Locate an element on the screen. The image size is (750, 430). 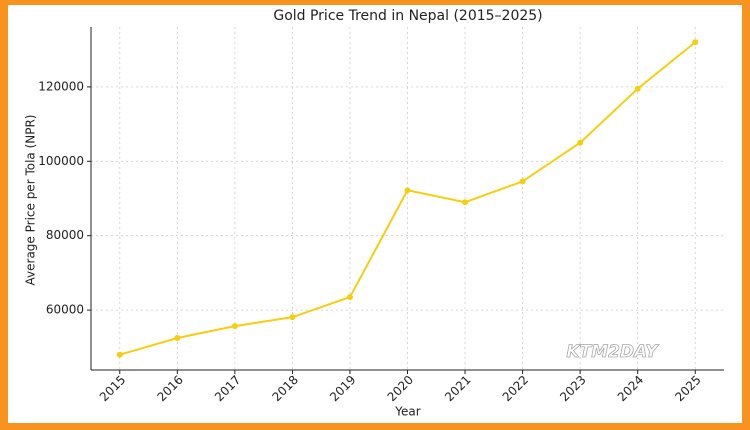
y-tick-label: 120000 is located at coordinates (61, 86).